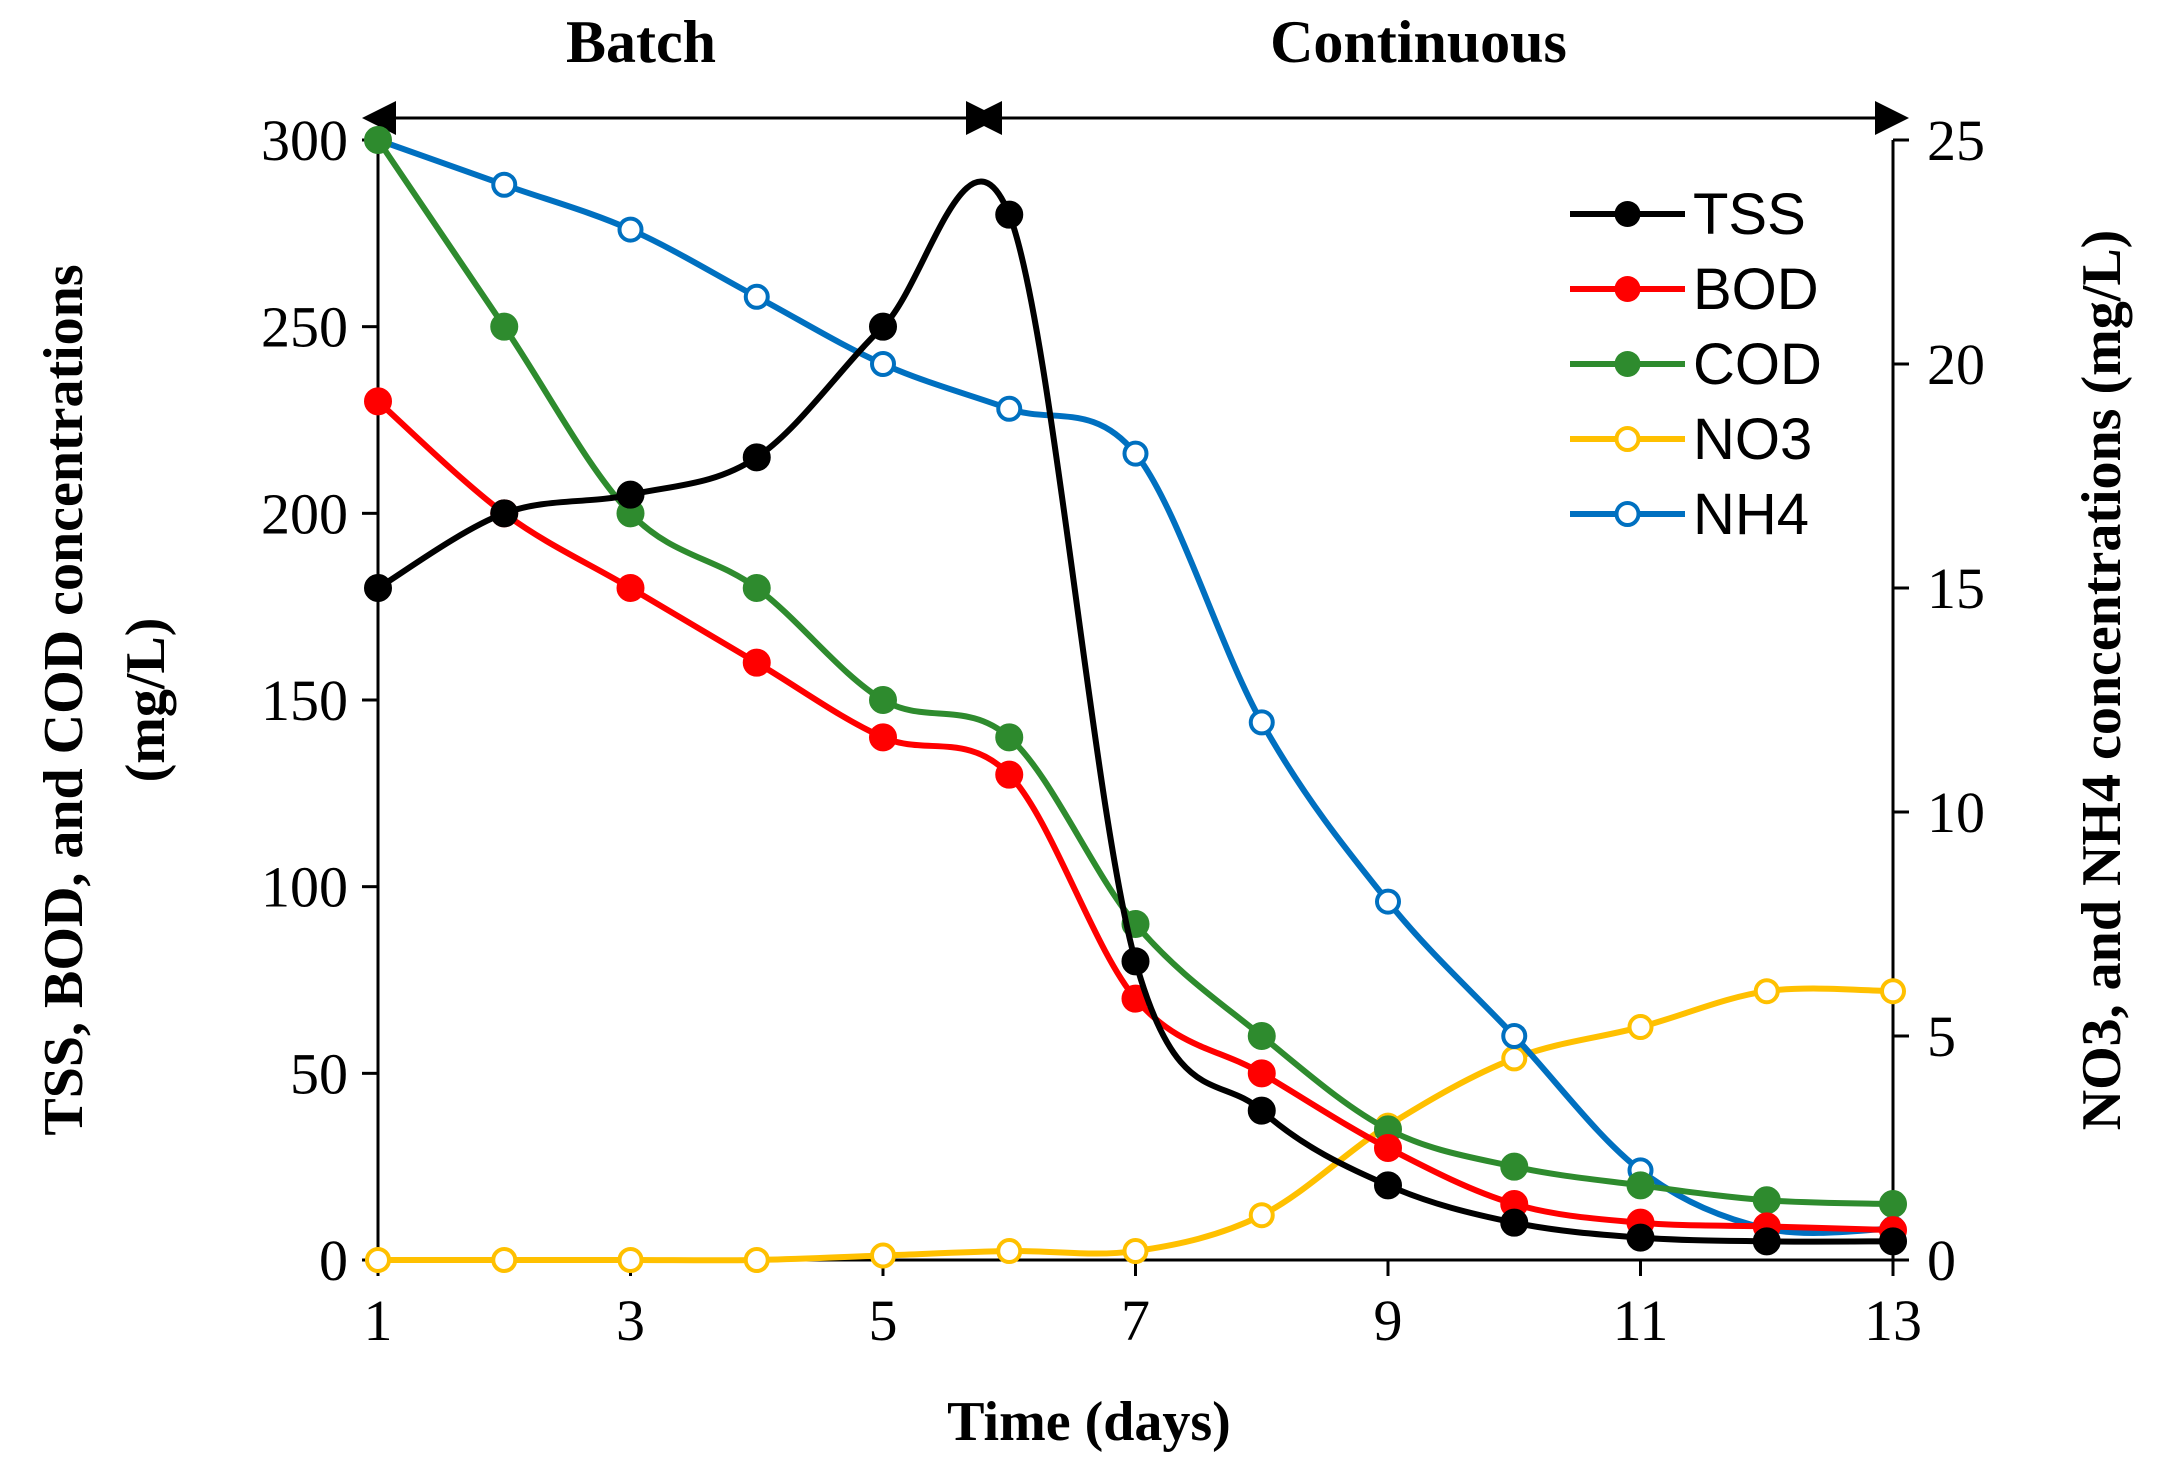  I want to click on phase-label-batch: Batch, so click(641, 42).